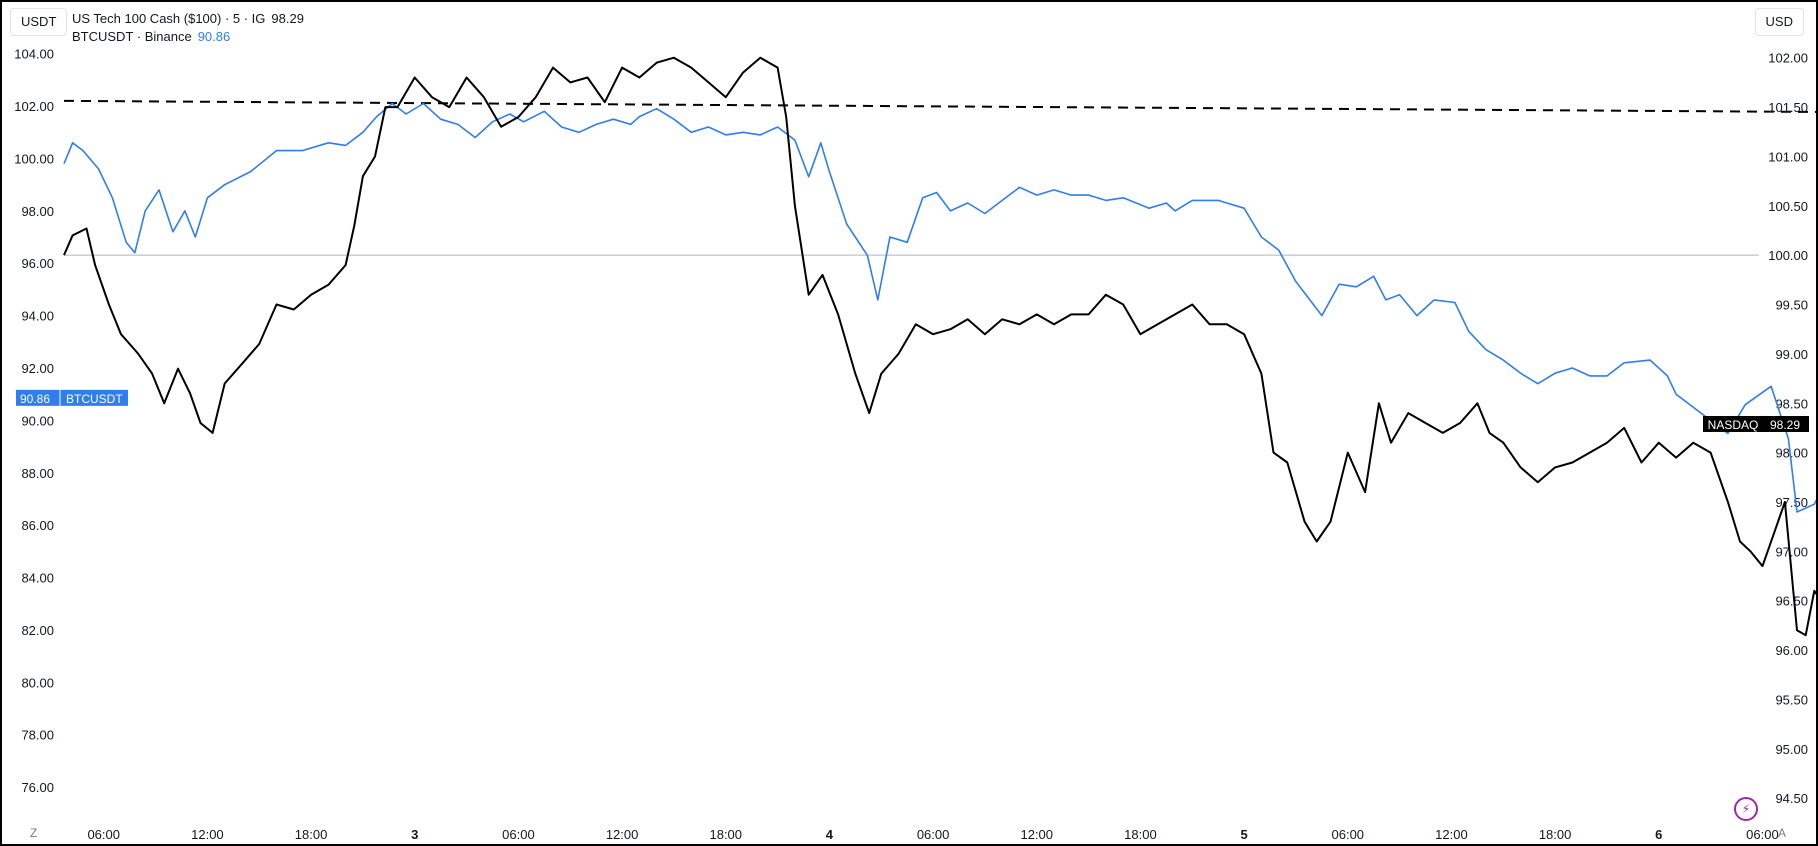 The image size is (1818, 846). I want to click on btc-series-label: BTCUSDT, so click(94, 399).